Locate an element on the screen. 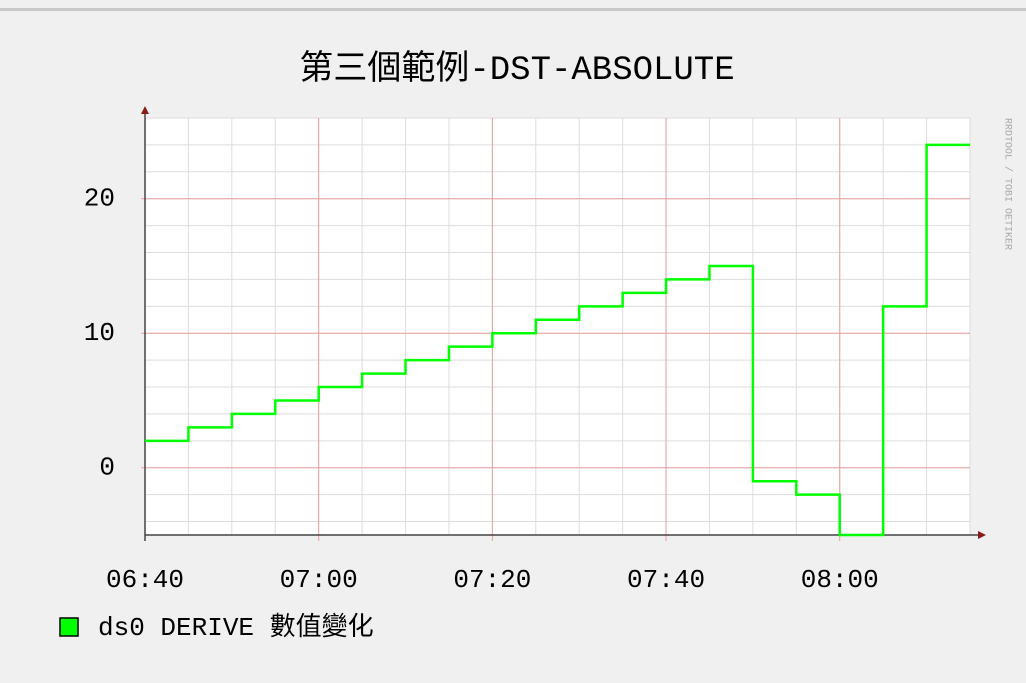 This screenshot has width=1026, height=683. top-border is located at coordinates (513, 9).